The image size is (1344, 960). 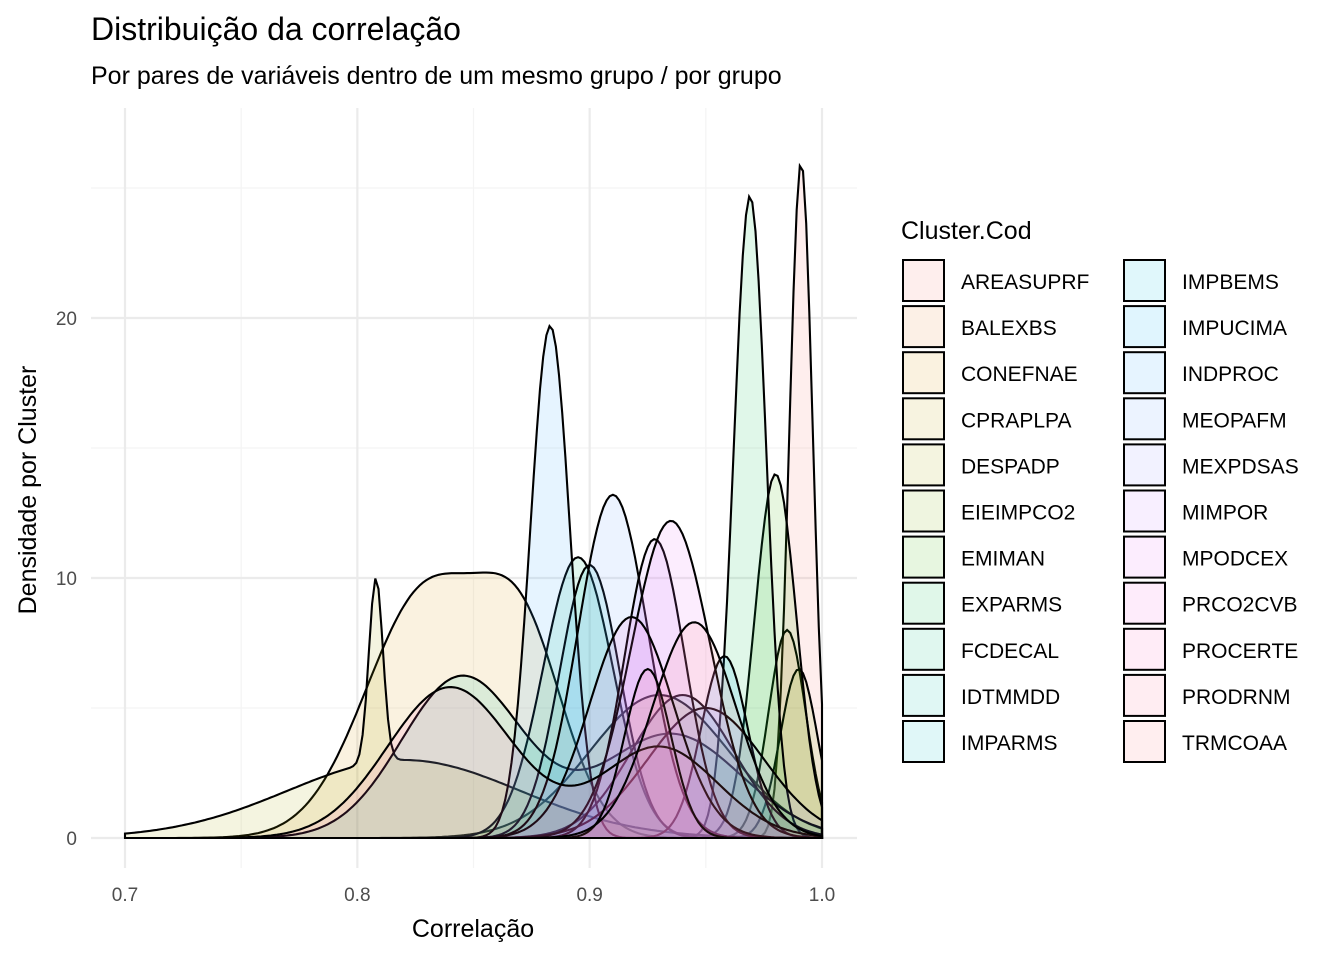 What do you see at coordinates (822, 895) in the screenshot?
I see `x-tick-label: 1.0` at bounding box center [822, 895].